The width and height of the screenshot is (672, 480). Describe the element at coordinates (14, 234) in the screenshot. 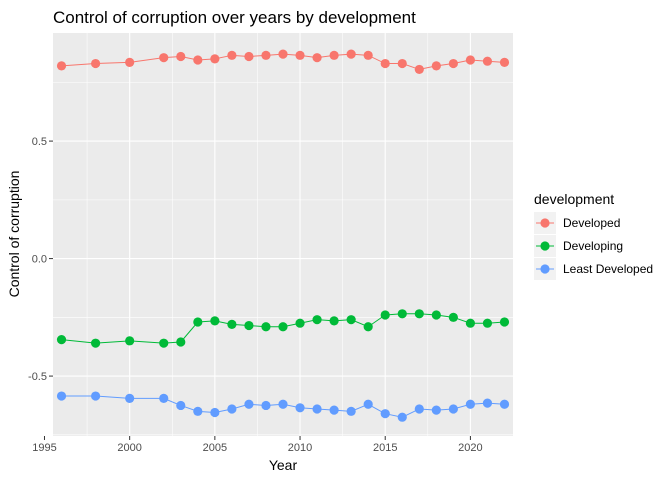

I see `y-axis-title: Control of corruption` at that location.